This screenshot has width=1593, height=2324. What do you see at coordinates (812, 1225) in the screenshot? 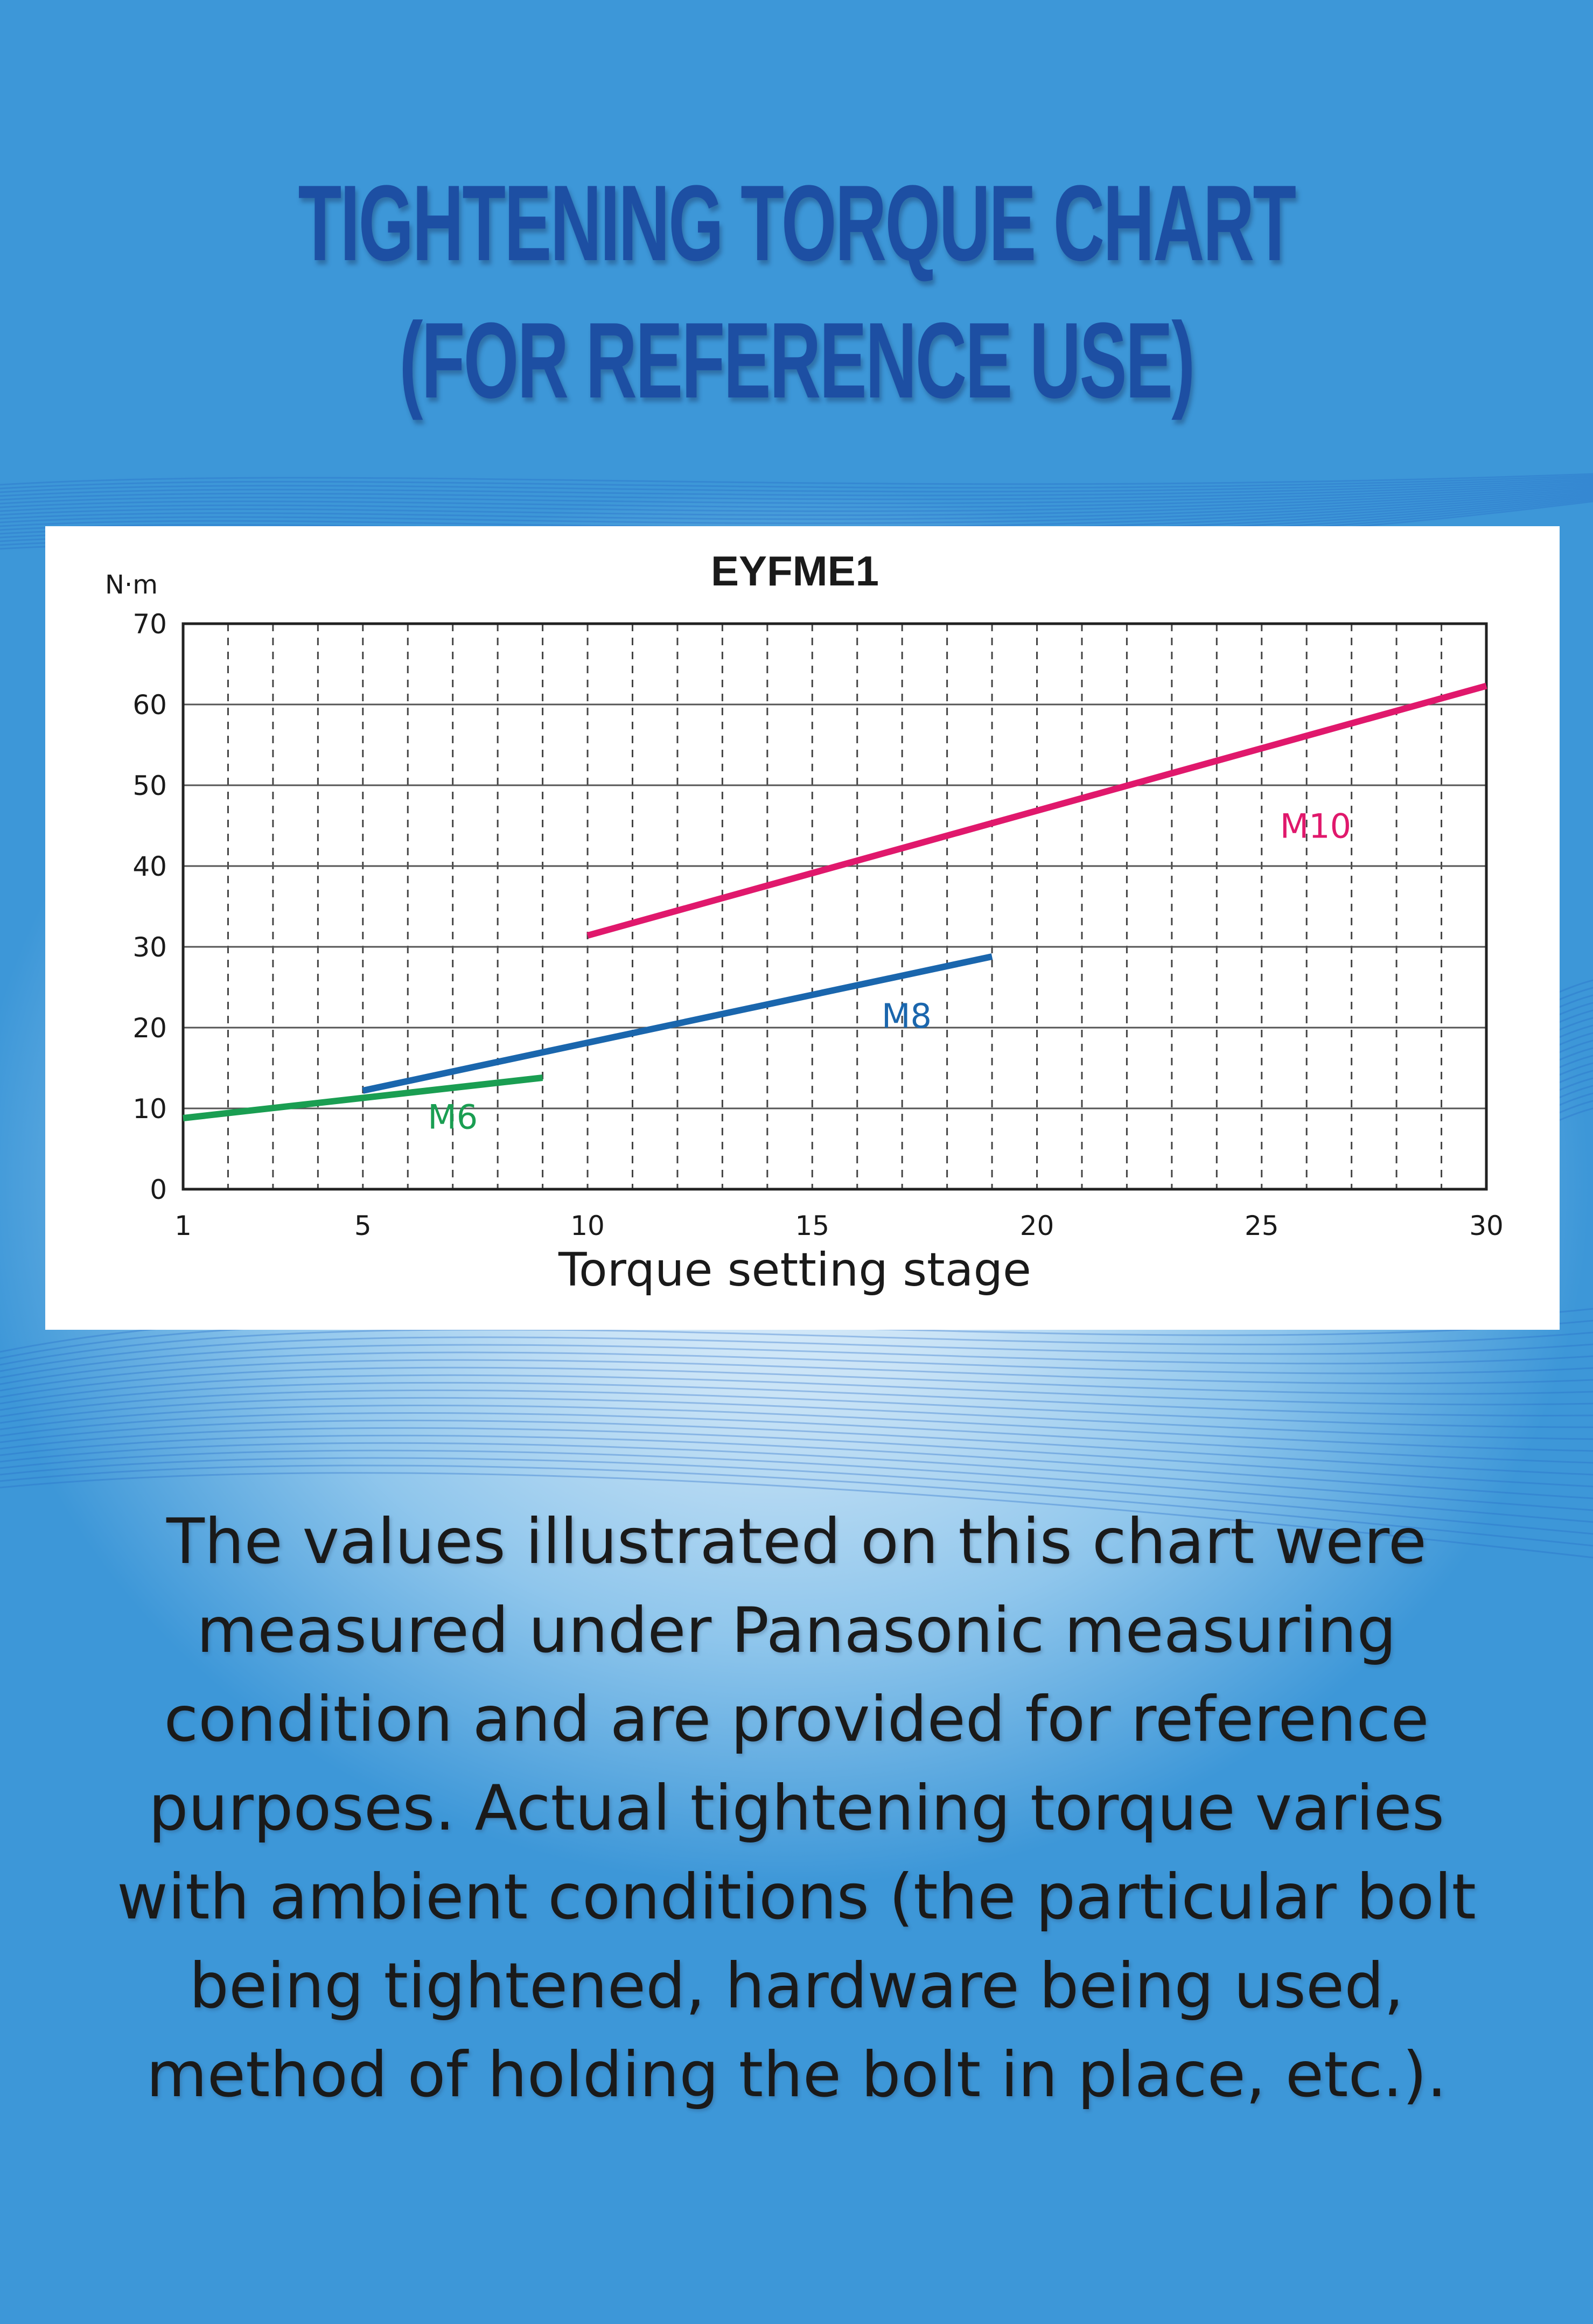
I see `x-tick-label: 15` at bounding box center [812, 1225].